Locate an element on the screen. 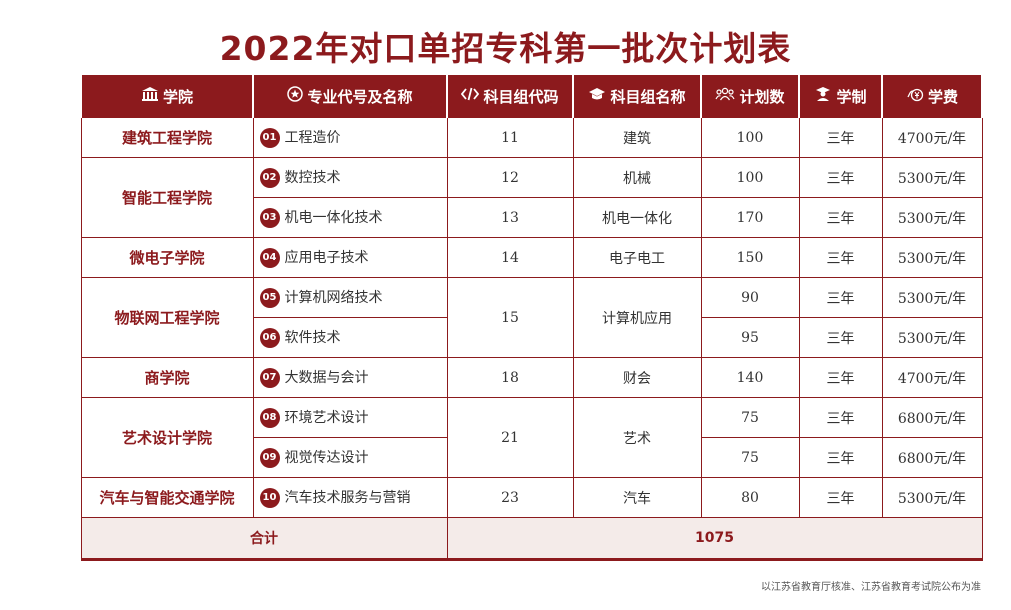  header-college-label: 学院 is located at coordinates (177, 96).